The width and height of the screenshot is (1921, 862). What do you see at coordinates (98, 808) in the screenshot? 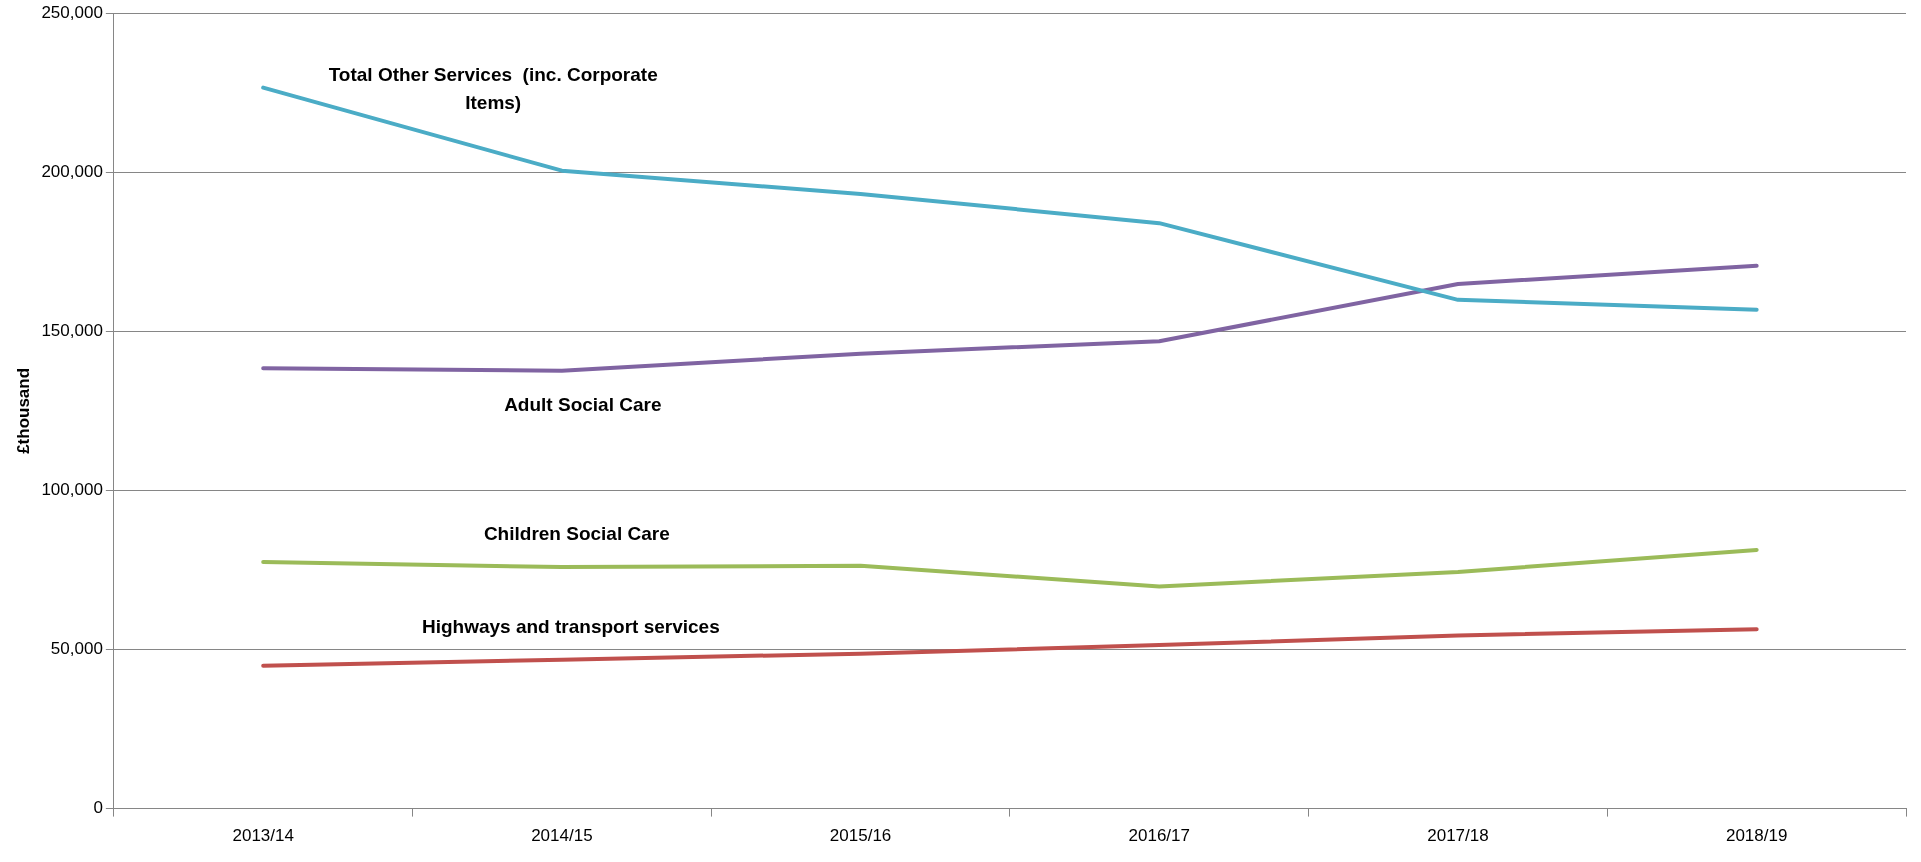
I see `y-tick-label: 0` at bounding box center [98, 808].